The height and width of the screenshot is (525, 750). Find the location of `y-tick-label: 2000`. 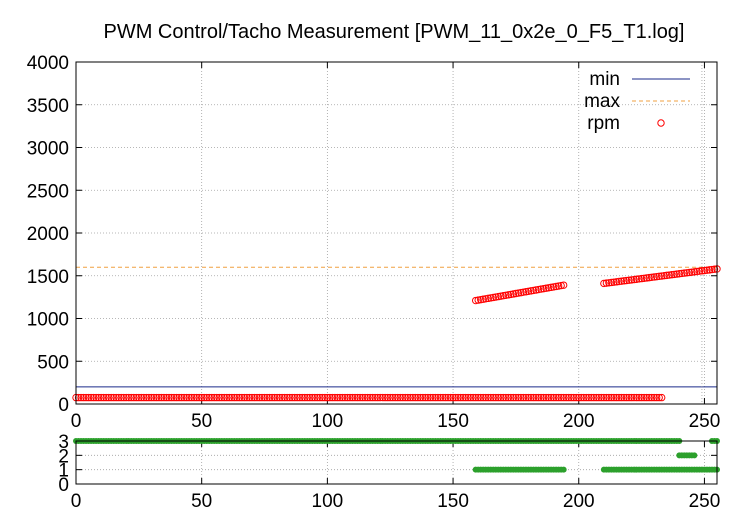

y-tick-label: 2000 is located at coordinates (48, 234).